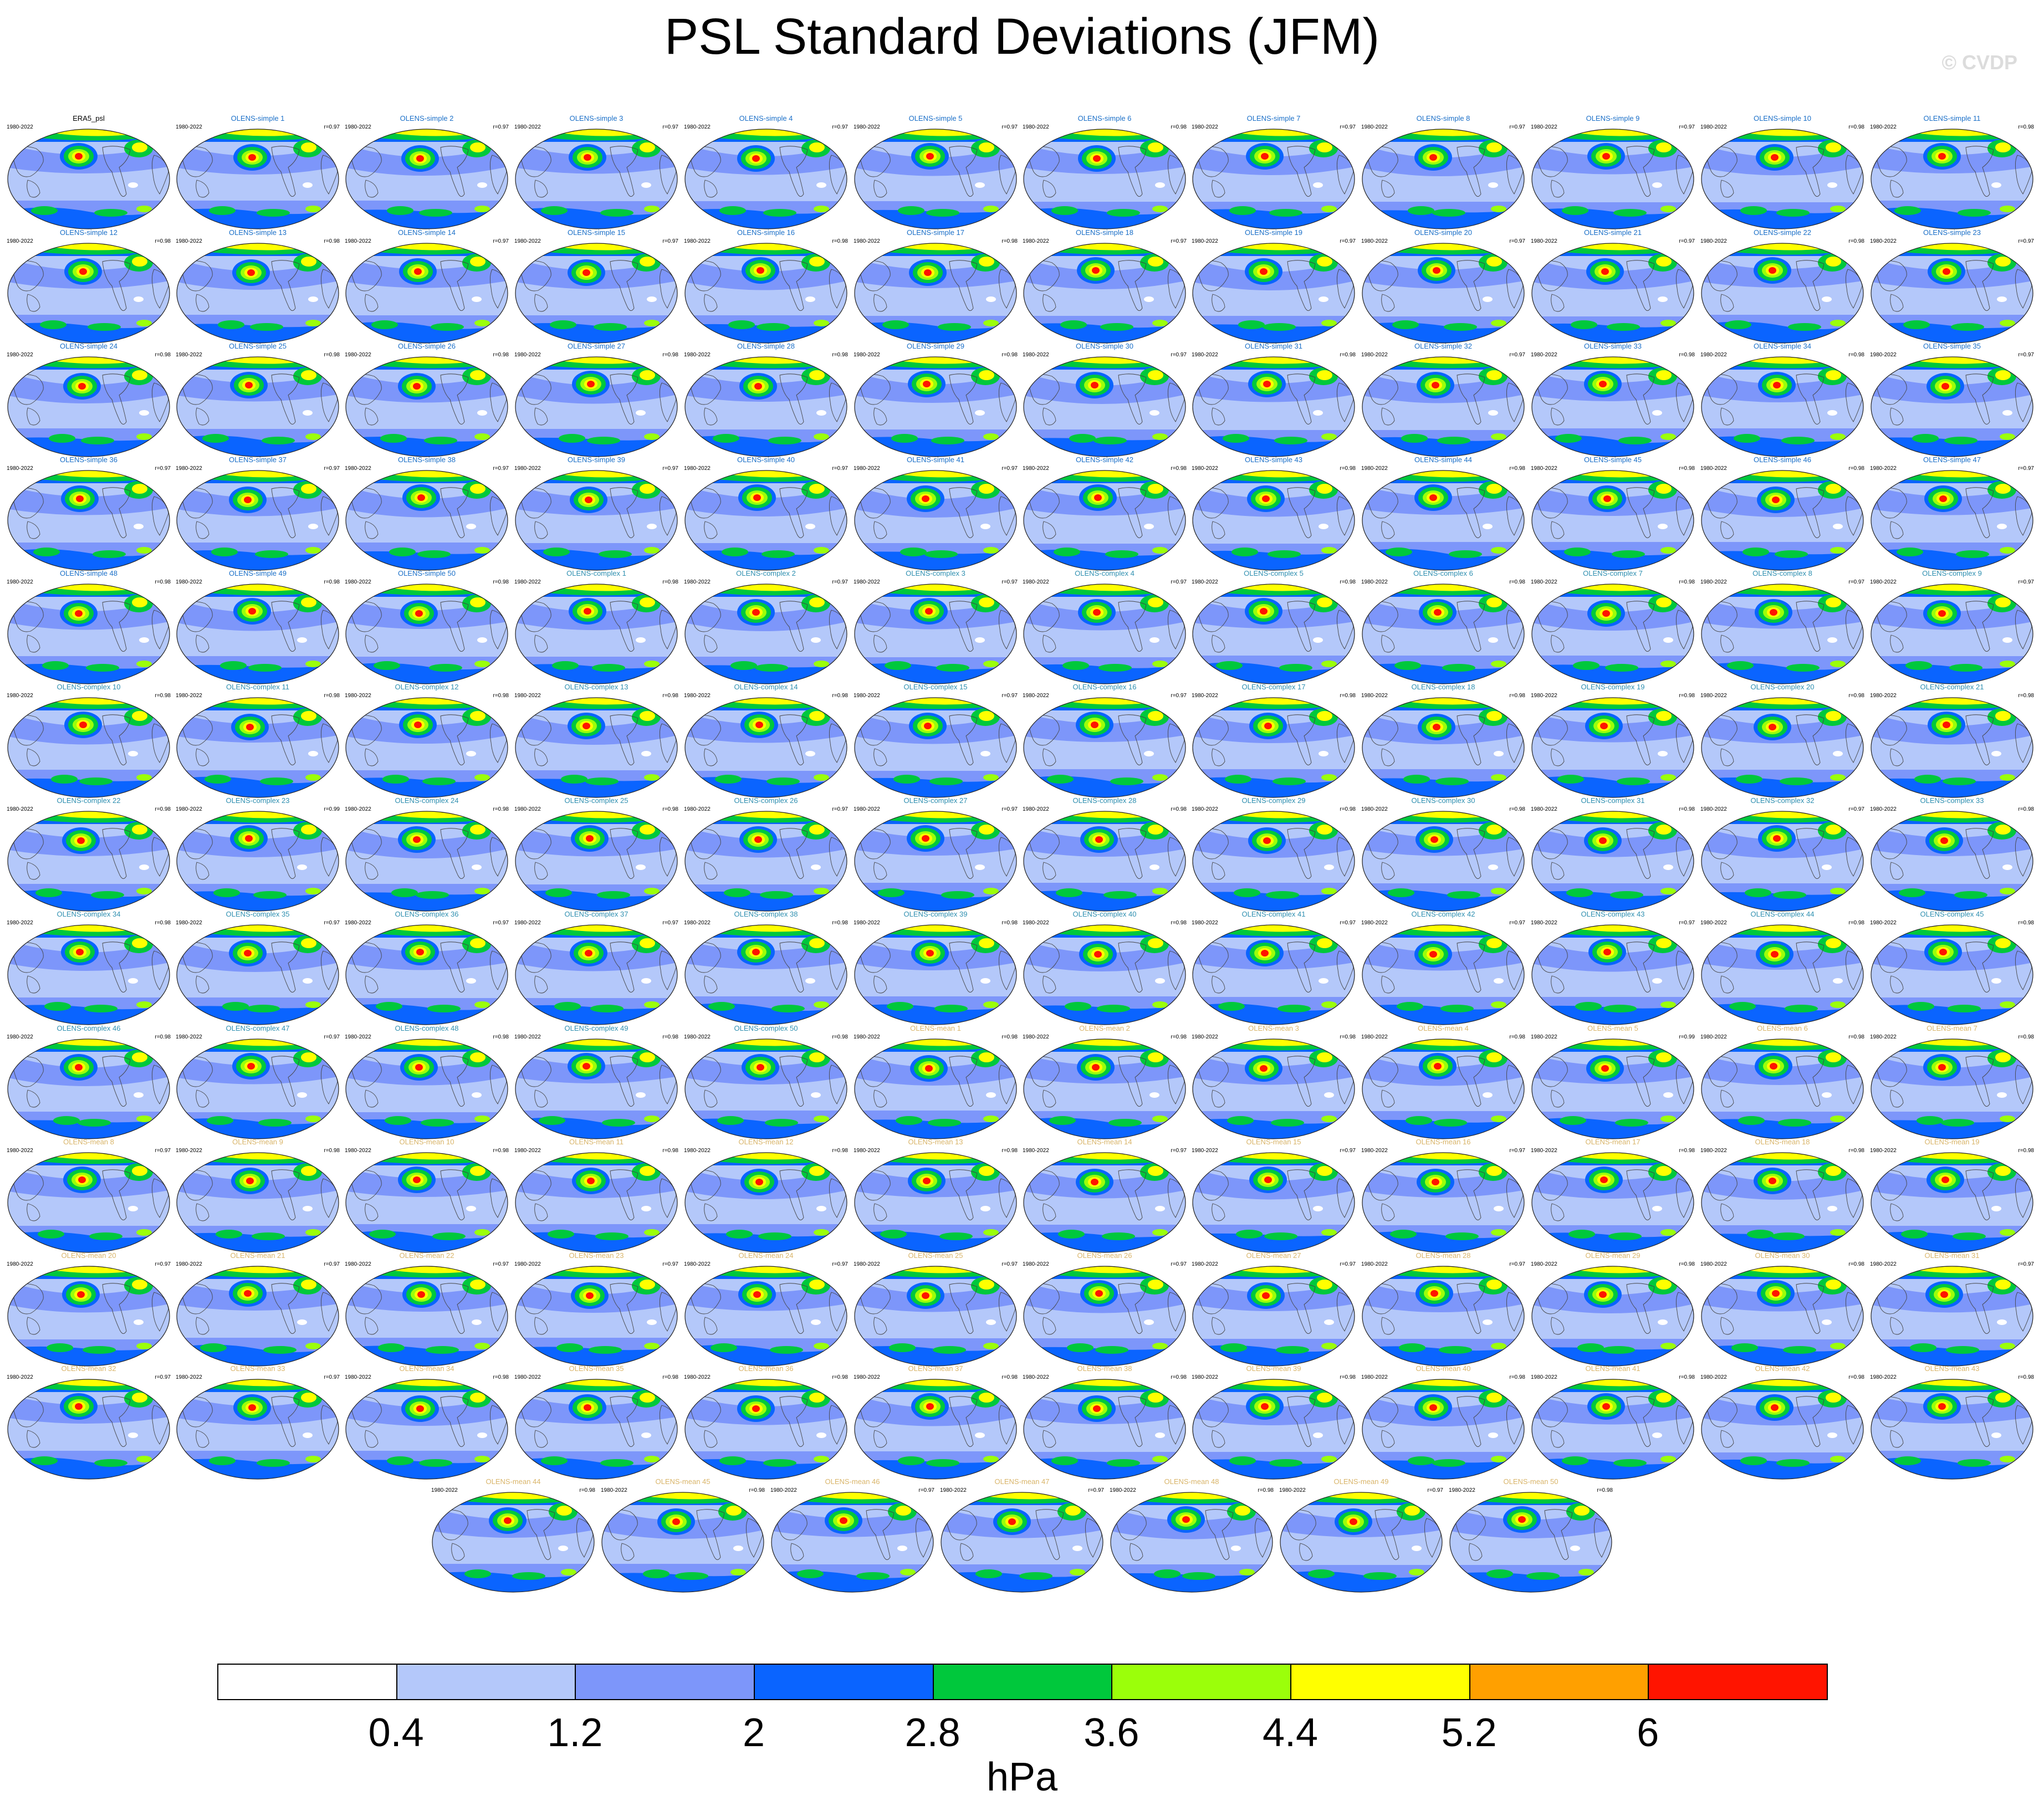 Image resolution: width=2044 pixels, height=1806 pixels. Describe the element at coordinates (258, 627) in the screenshot. I see `map-panel: OLENS-simple 49 1980-2022 r=0.98` at that location.